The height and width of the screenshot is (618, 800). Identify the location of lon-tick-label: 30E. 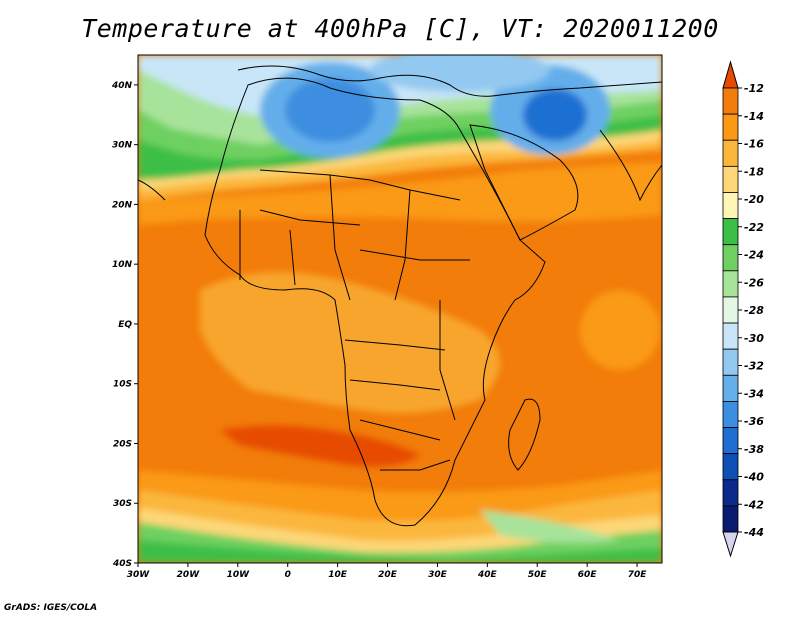
(438, 575).